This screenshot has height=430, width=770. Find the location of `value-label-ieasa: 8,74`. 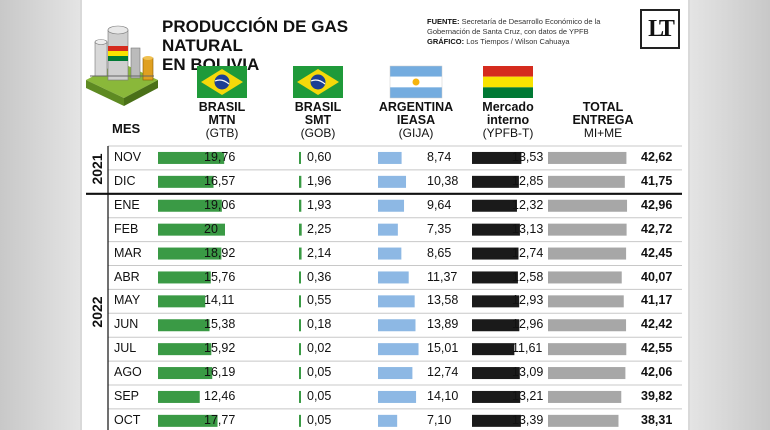

value-label-ieasa: 8,74 is located at coordinates (439, 157).